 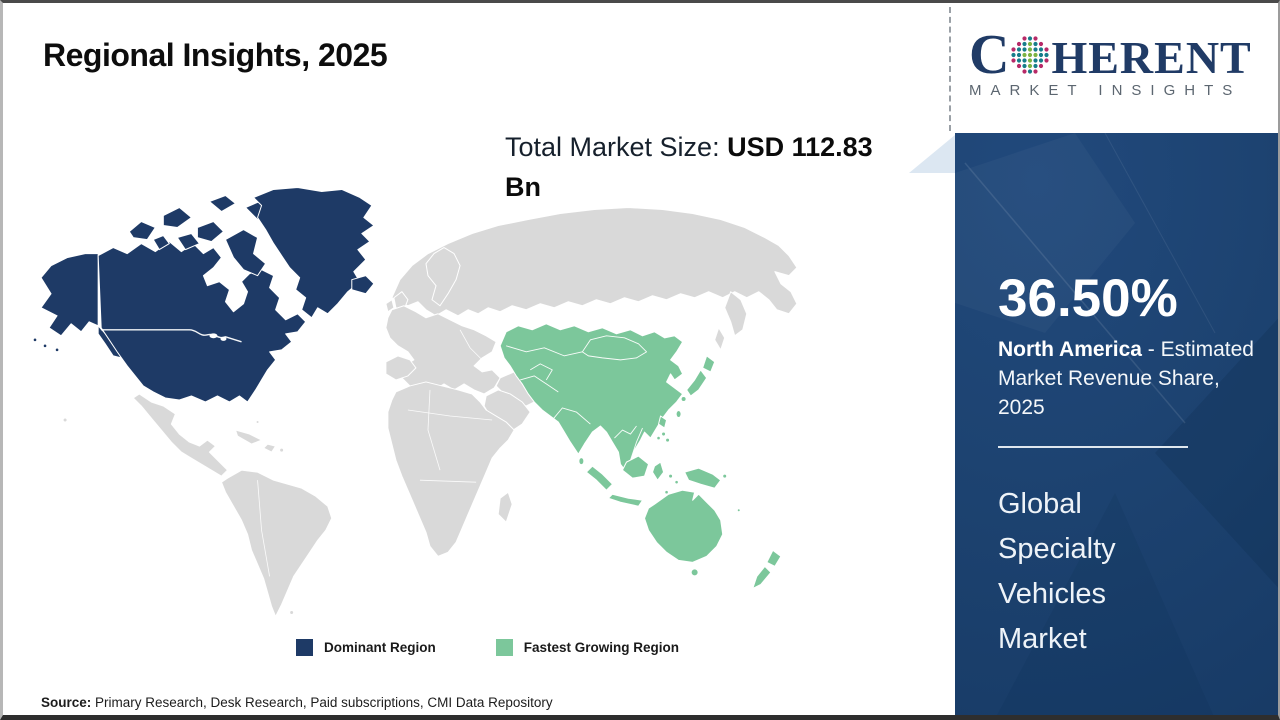 What do you see at coordinates (738, 510) in the screenshot?
I see `landmass-pacific-island` at bounding box center [738, 510].